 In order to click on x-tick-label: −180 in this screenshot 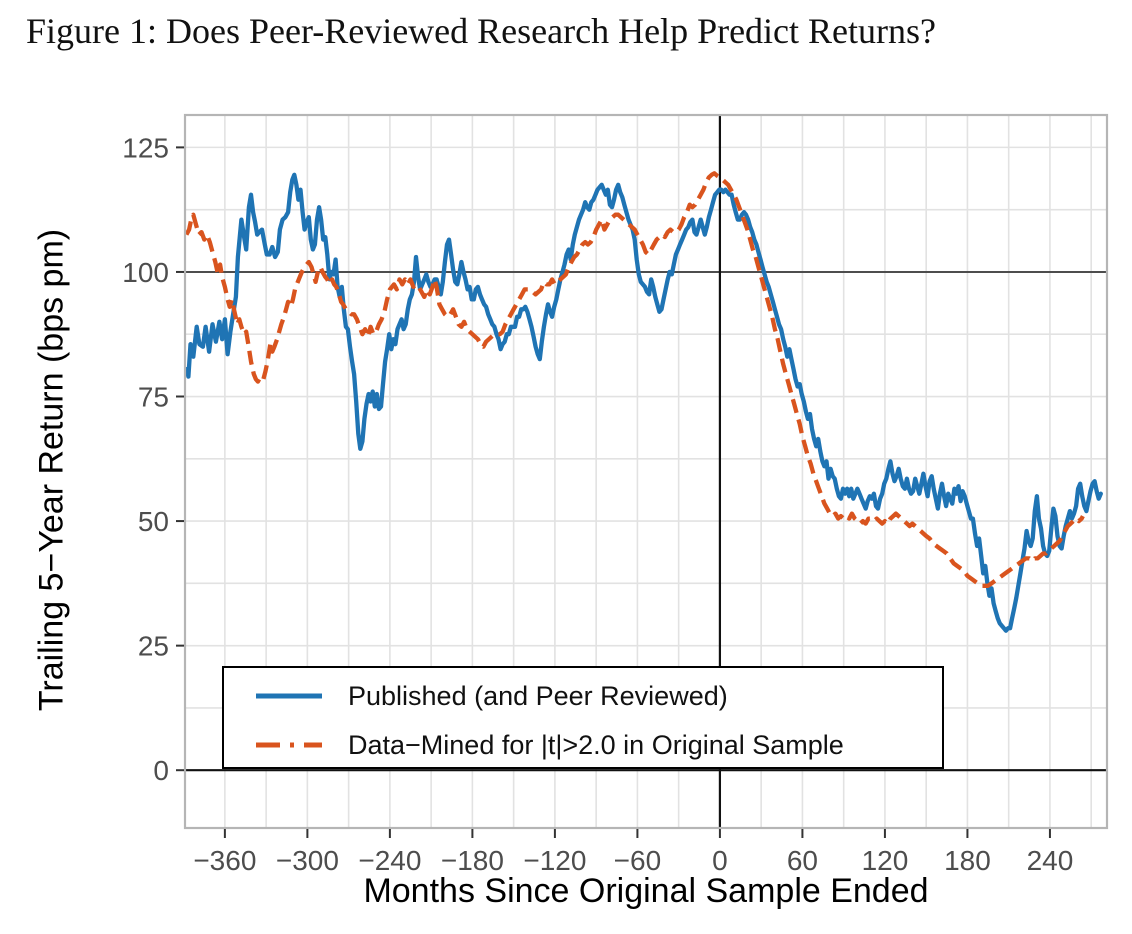, I will do `click(472, 860)`.